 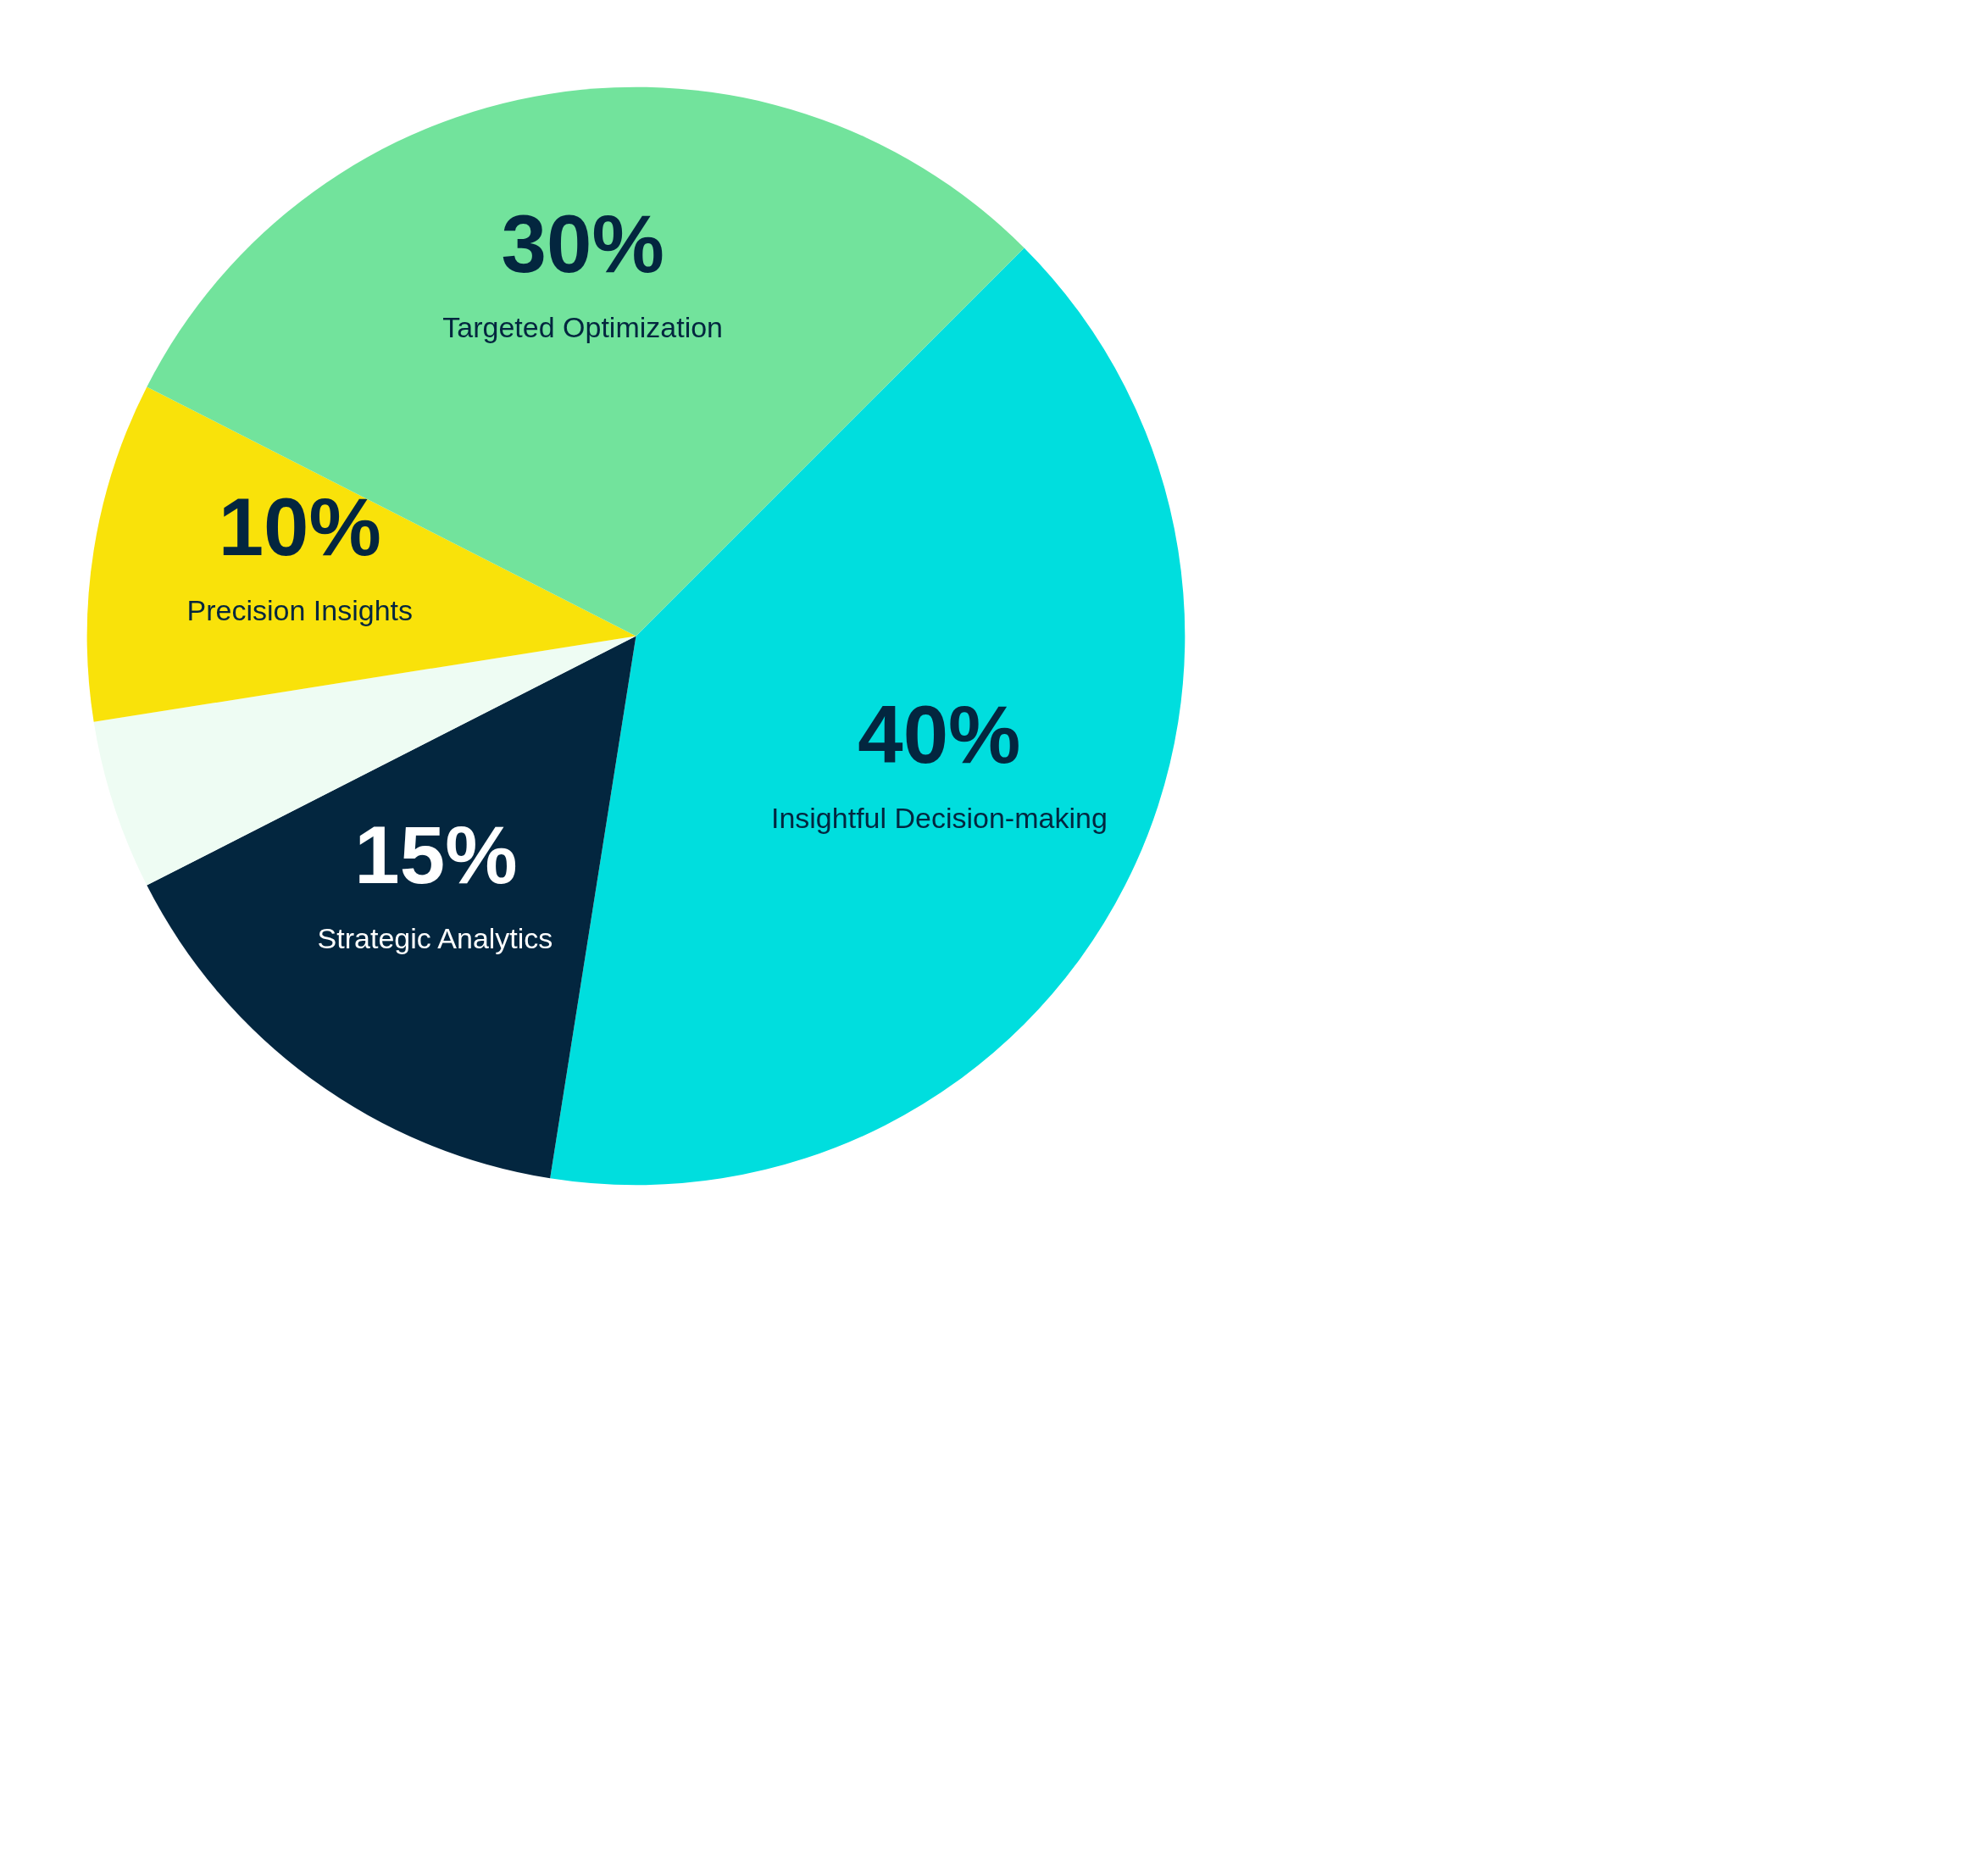 What do you see at coordinates (300, 610) in the screenshot?
I see `slice-label: Precision Insights` at bounding box center [300, 610].